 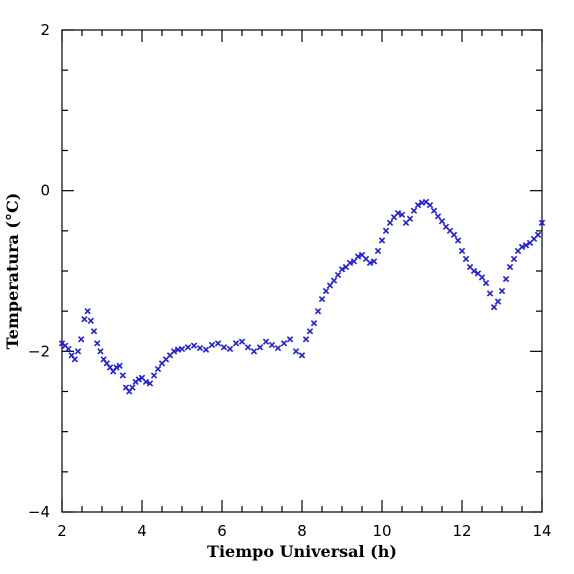 What do you see at coordinates (222, 531) in the screenshot?
I see `x-tick-label: 6` at bounding box center [222, 531].